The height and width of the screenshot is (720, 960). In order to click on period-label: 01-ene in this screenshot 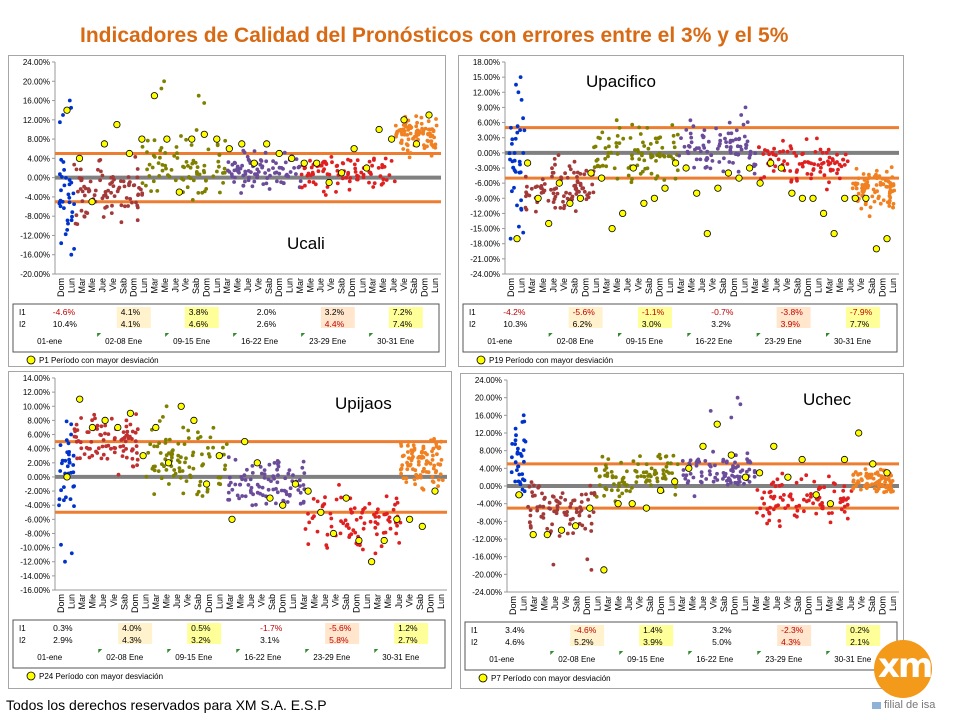, I will do `click(49, 341)`.